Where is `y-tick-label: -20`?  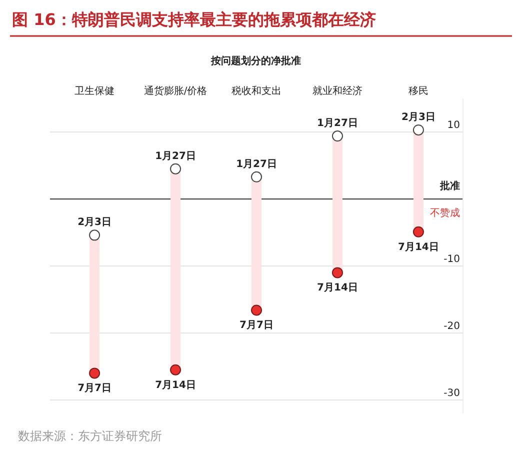
y-tick-label: -20 is located at coordinates (452, 326).